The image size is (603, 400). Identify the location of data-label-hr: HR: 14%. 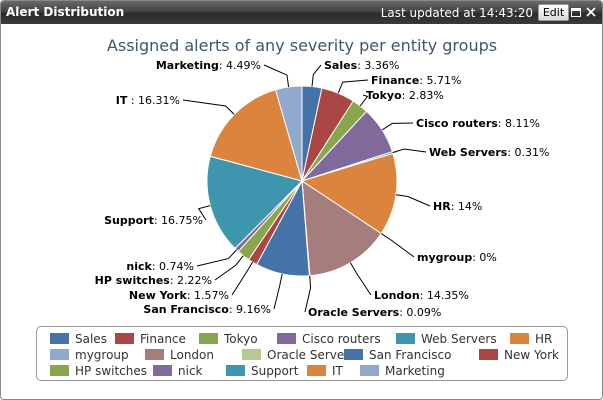
(457, 206).